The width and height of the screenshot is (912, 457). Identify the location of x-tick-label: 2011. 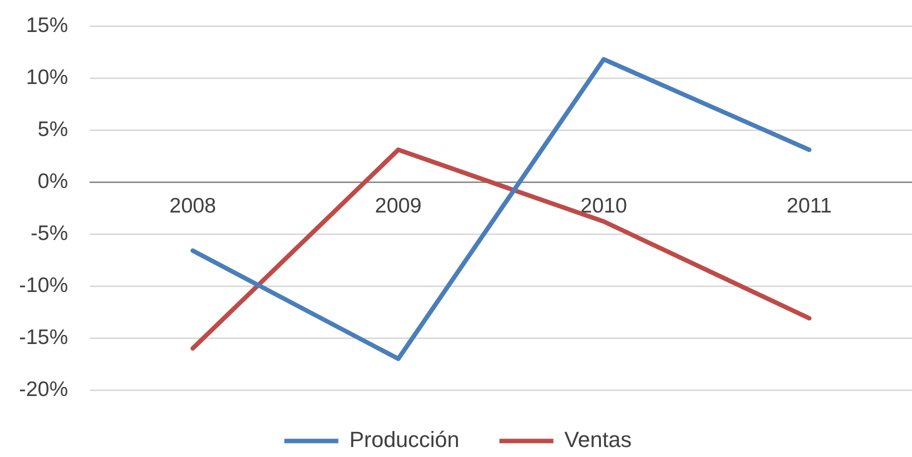
(809, 206).